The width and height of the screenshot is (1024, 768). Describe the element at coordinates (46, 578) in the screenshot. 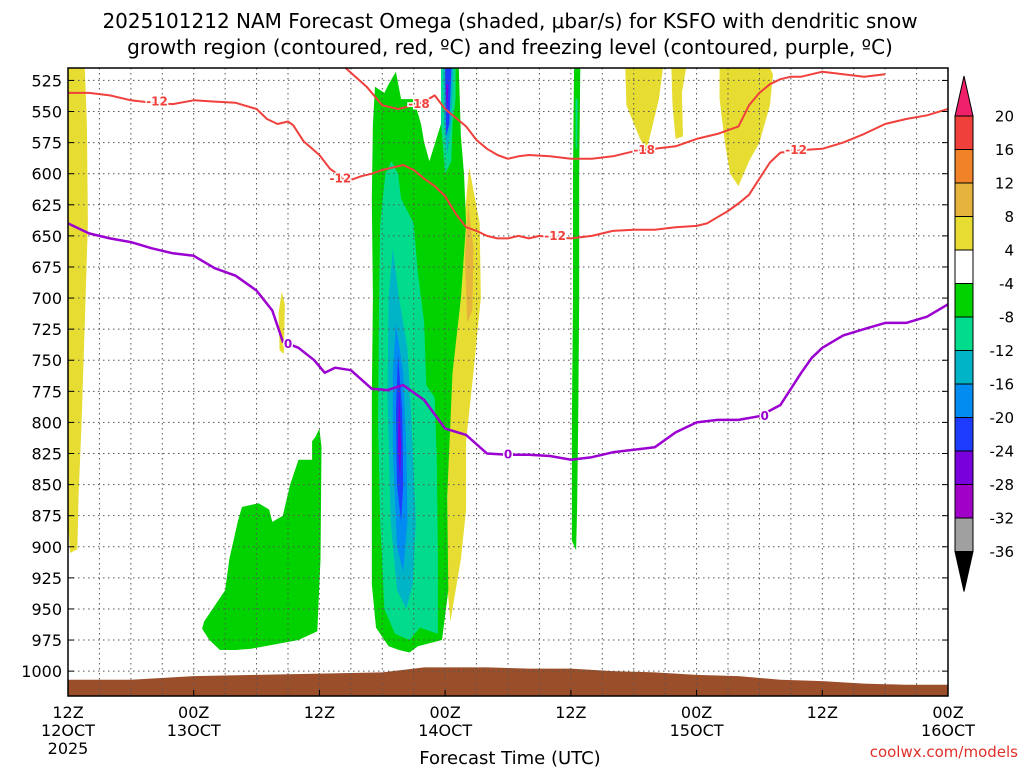

I see `y-tick-label: 925` at that location.